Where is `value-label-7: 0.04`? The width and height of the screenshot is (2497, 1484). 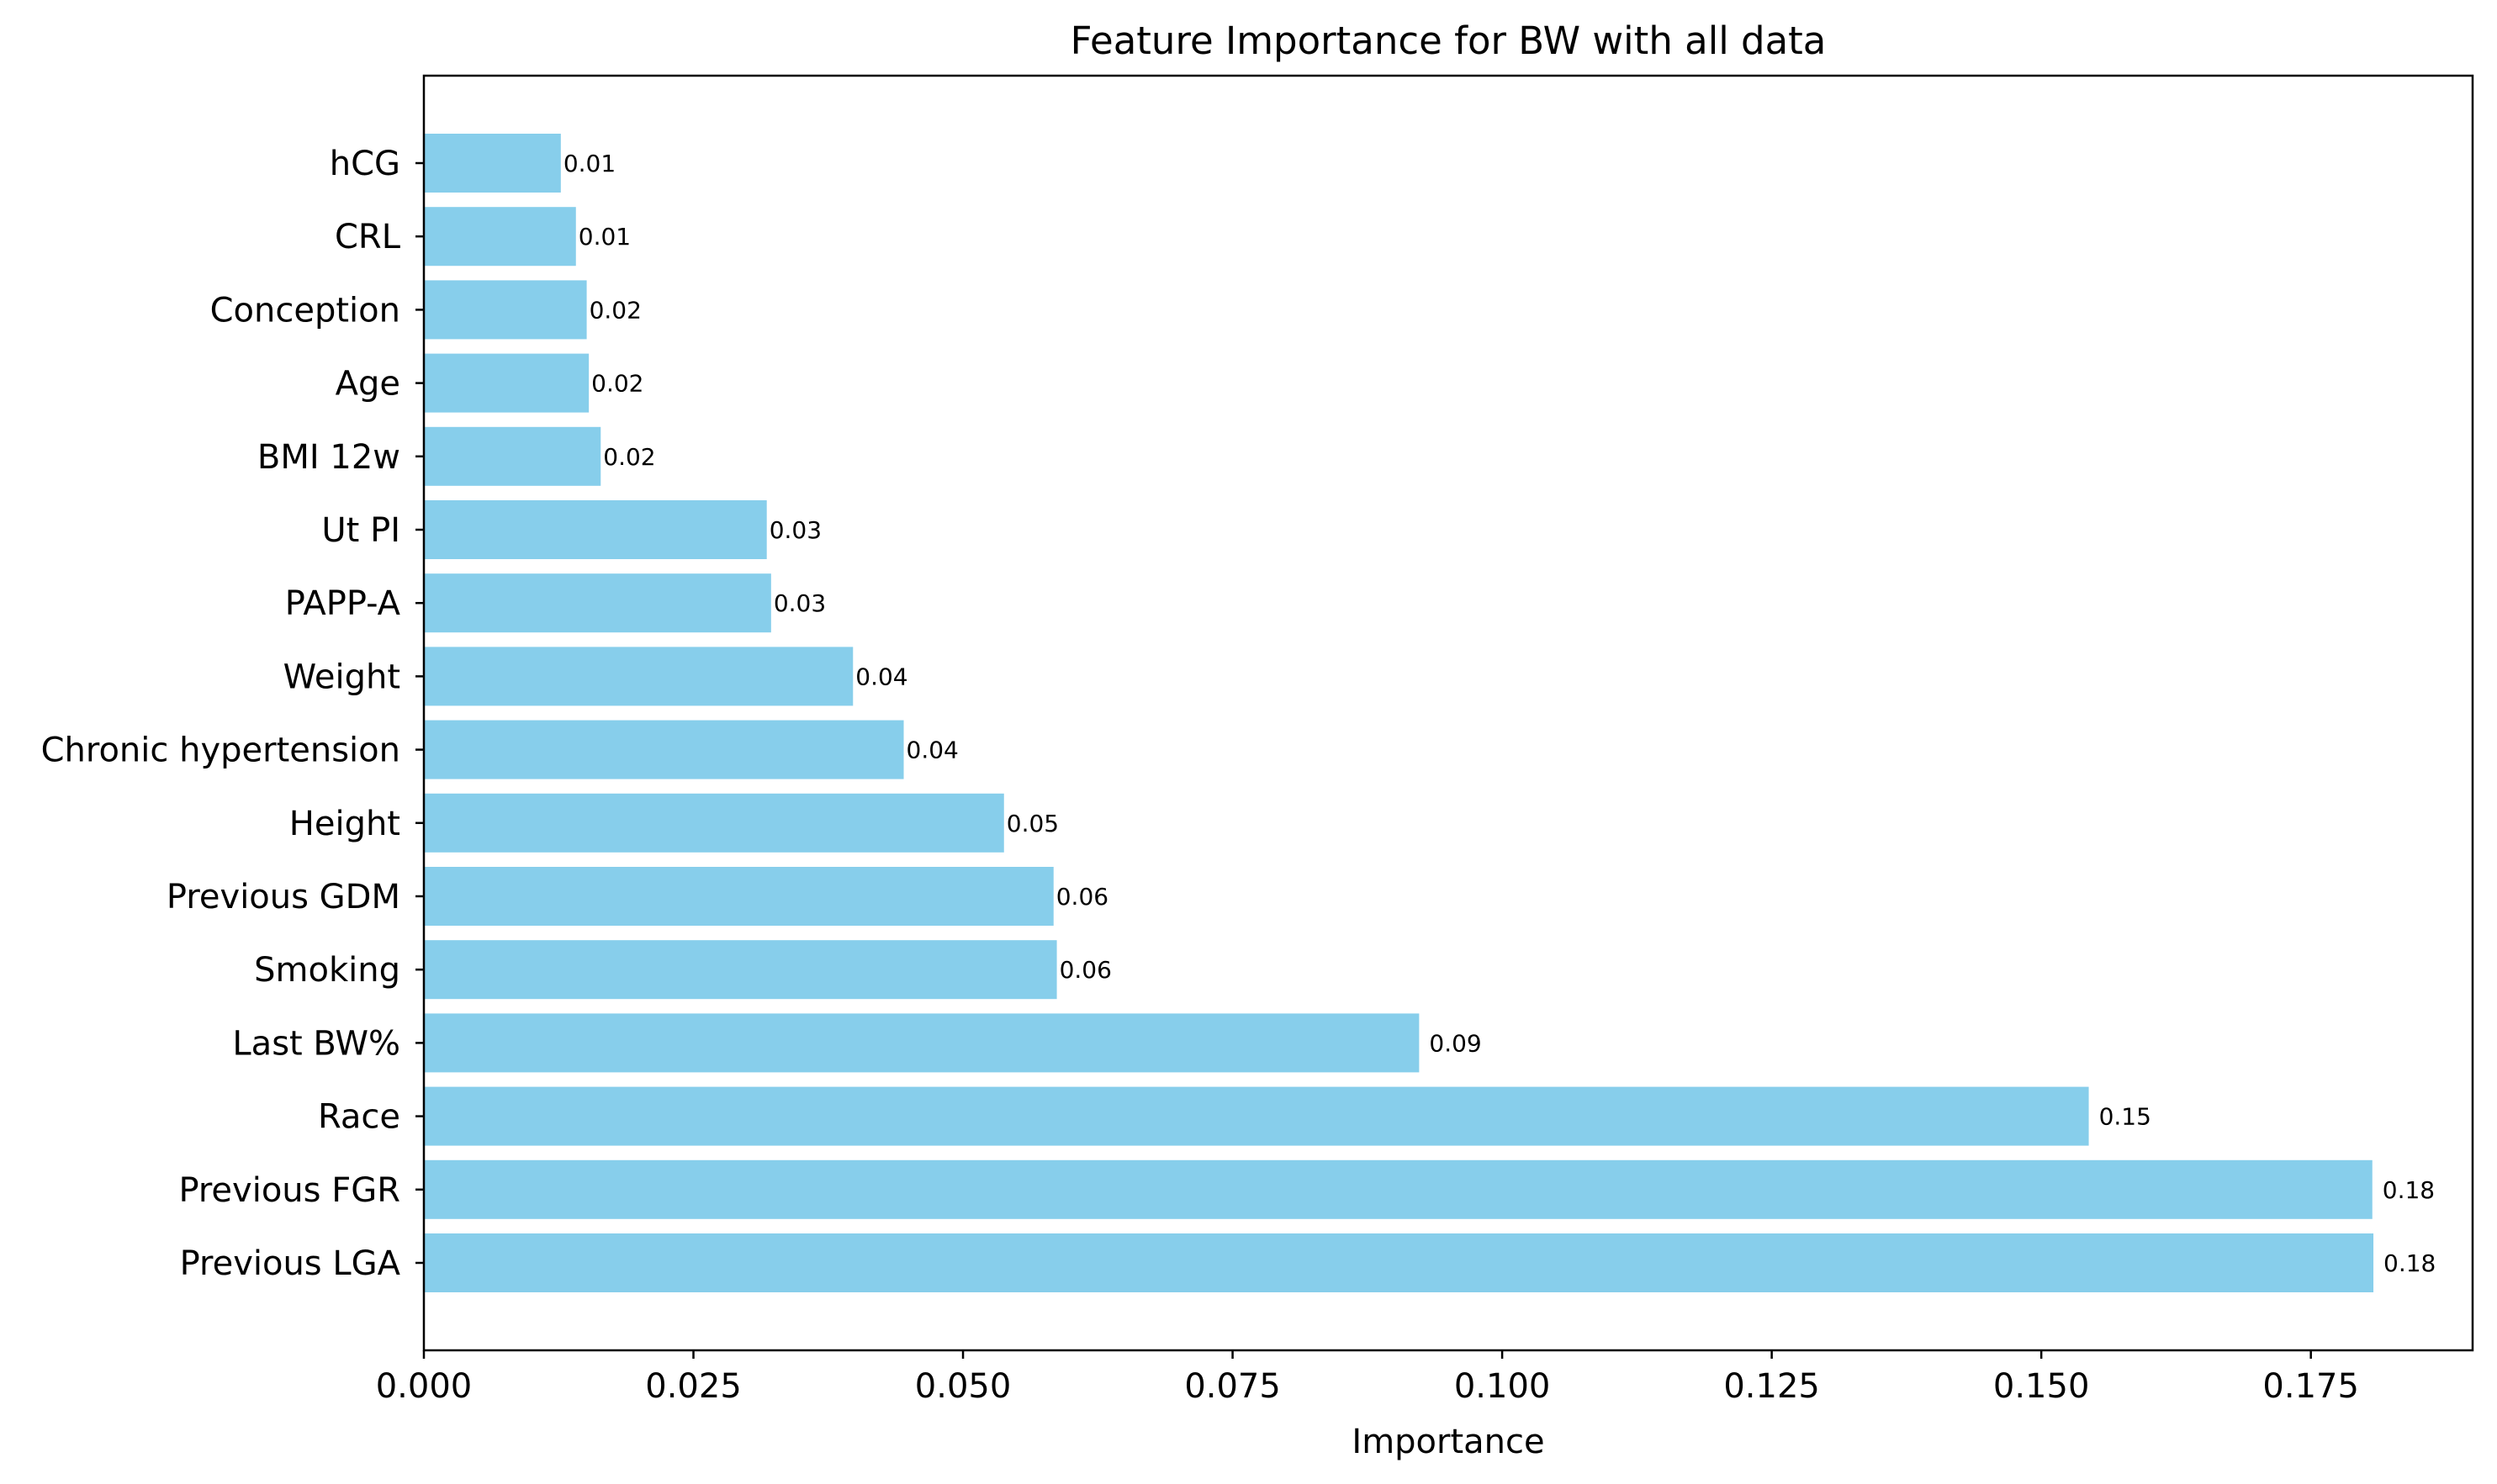
value-label-7: 0.04 is located at coordinates (881, 676).